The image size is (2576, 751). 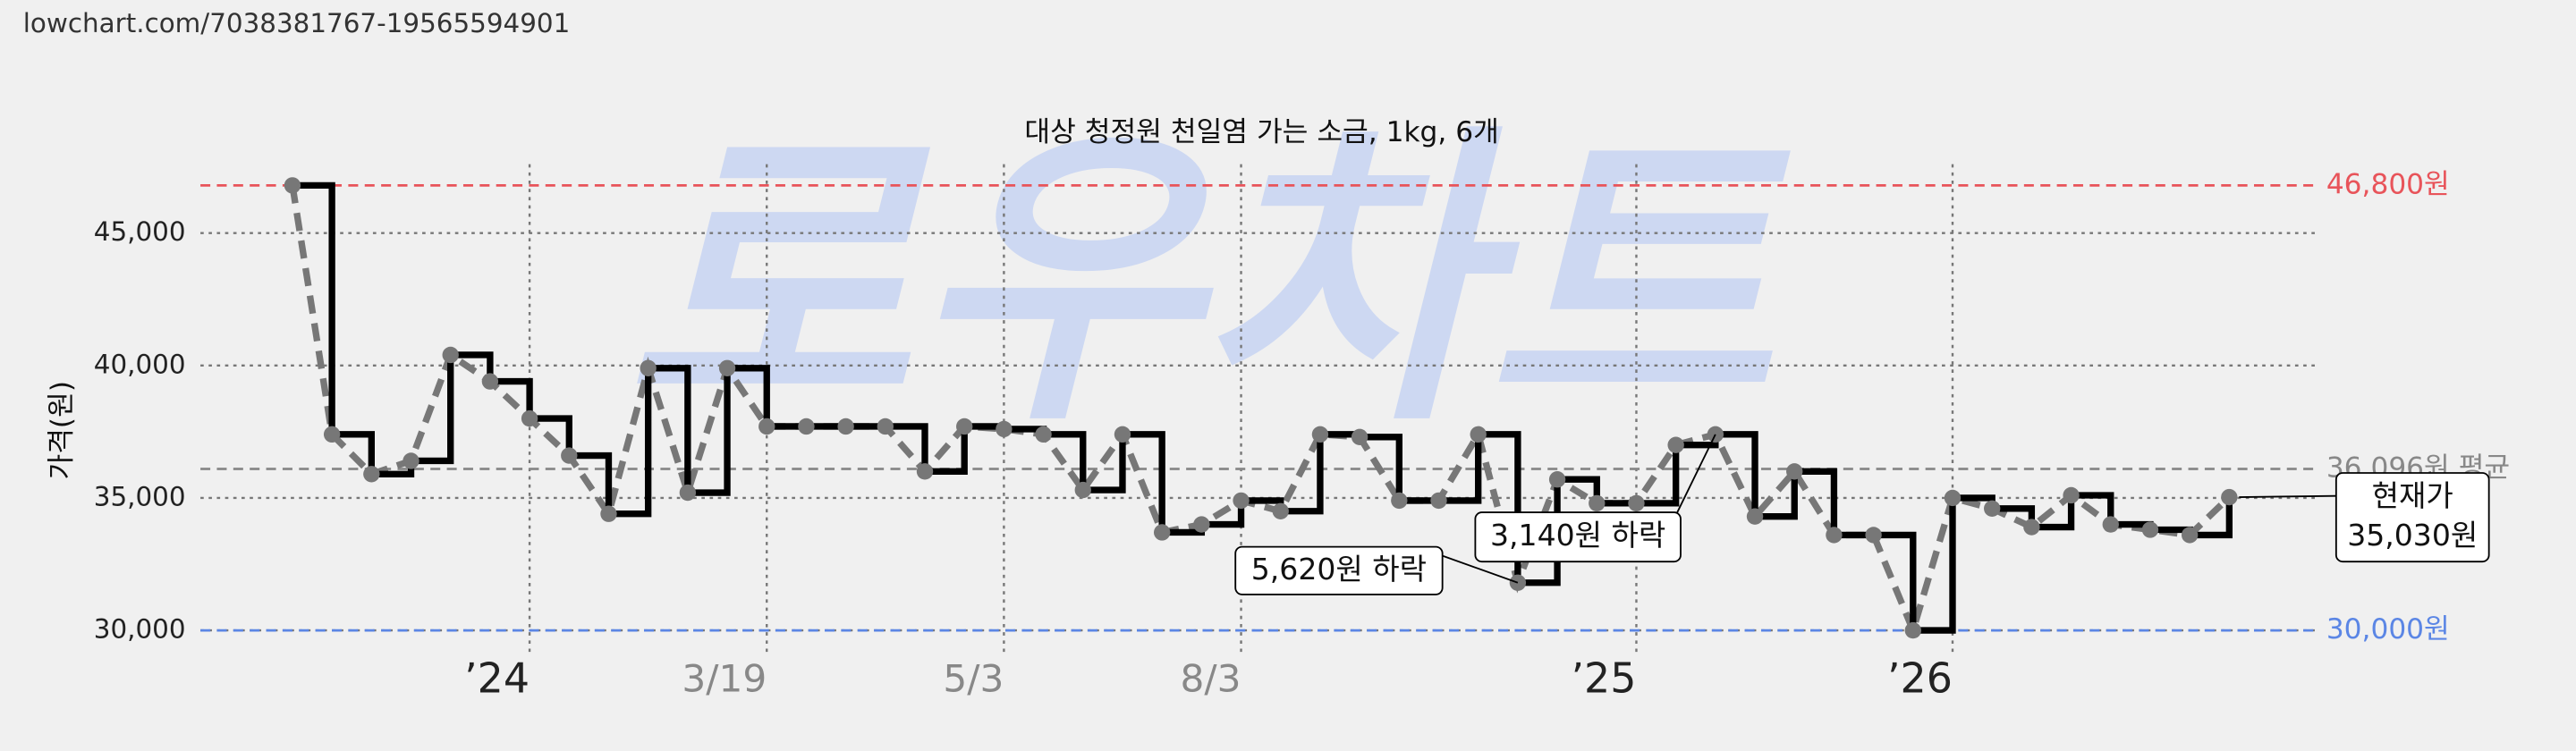 I want to click on source-url: lowchart.com/7038381767-19565594901, so click(x=297, y=23).